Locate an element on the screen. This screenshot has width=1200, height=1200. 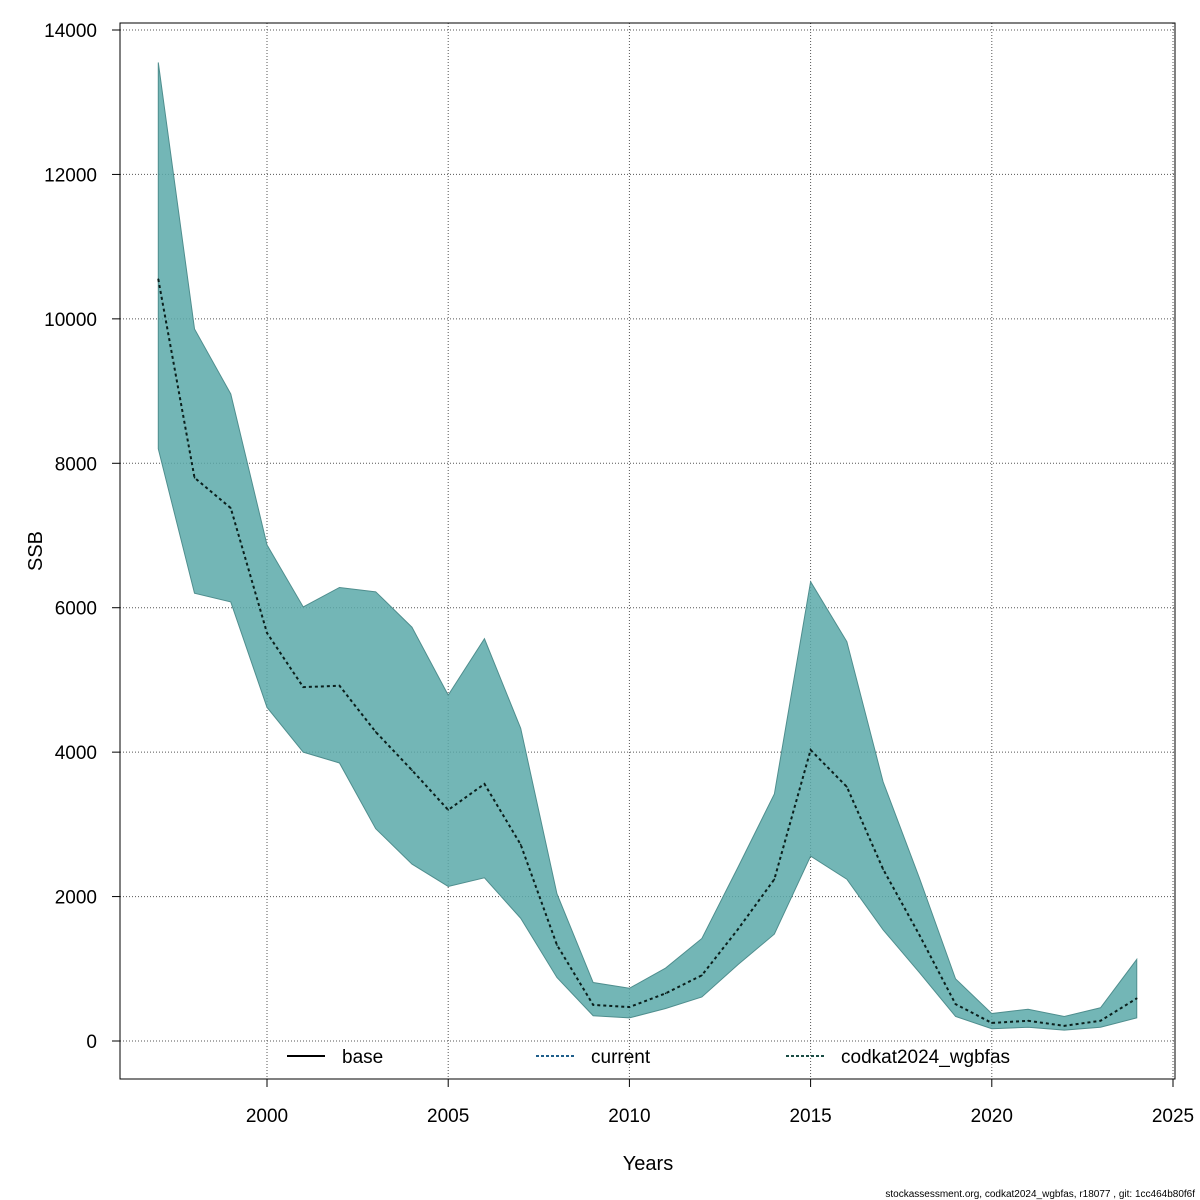
legend-item-base: base is located at coordinates (335, 1057).